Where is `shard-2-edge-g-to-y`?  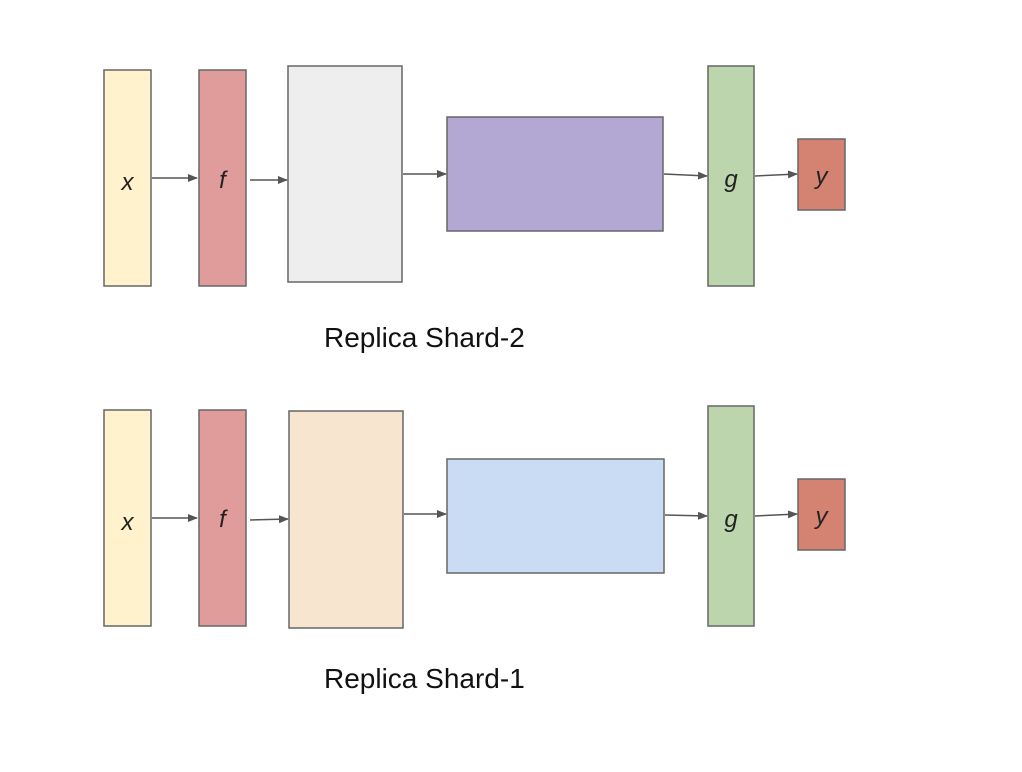
shard-2-edge-g-to-y is located at coordinates (776, 174).